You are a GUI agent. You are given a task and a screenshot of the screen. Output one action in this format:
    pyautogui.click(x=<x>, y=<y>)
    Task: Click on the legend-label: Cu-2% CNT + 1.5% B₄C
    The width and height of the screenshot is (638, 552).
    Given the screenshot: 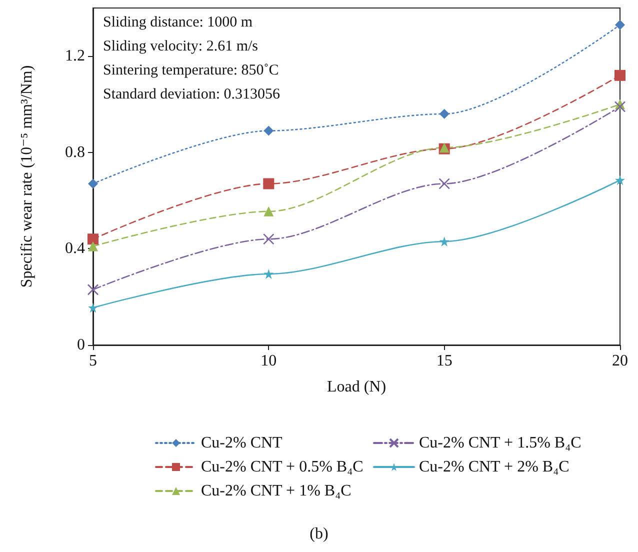 What is the action you would take?
    pyautogui.click(x=500, y=443)
    